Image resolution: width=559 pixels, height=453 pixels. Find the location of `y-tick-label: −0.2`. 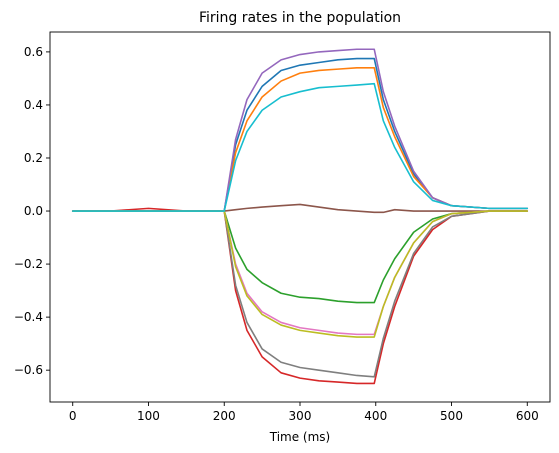

y-tick-label: −0.2 is located at coordinates (28, 264).